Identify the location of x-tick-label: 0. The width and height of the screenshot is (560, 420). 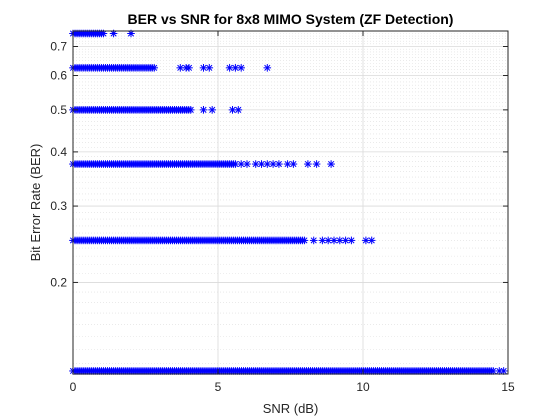
(73, 387).